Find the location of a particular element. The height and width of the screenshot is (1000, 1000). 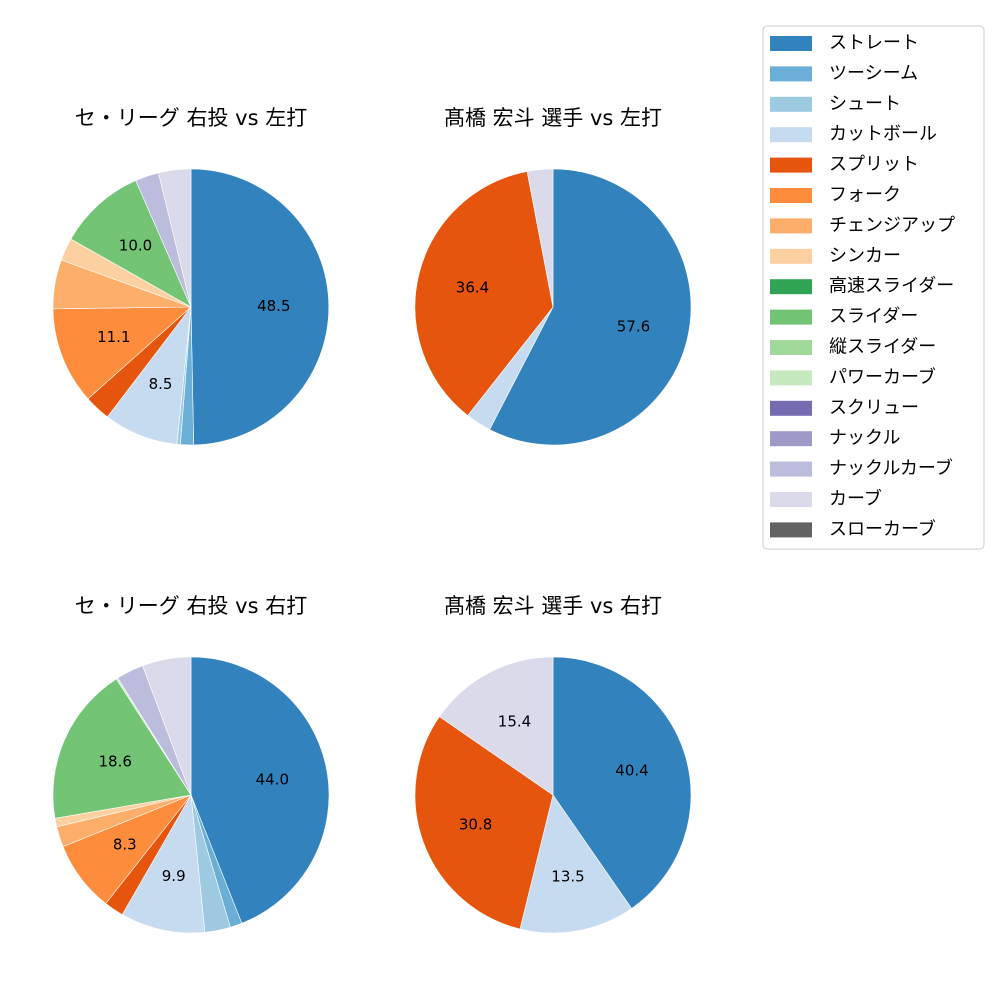

chart-title: セ・リーグ 右投 vs 右打 is located at coordinates (191, 606).